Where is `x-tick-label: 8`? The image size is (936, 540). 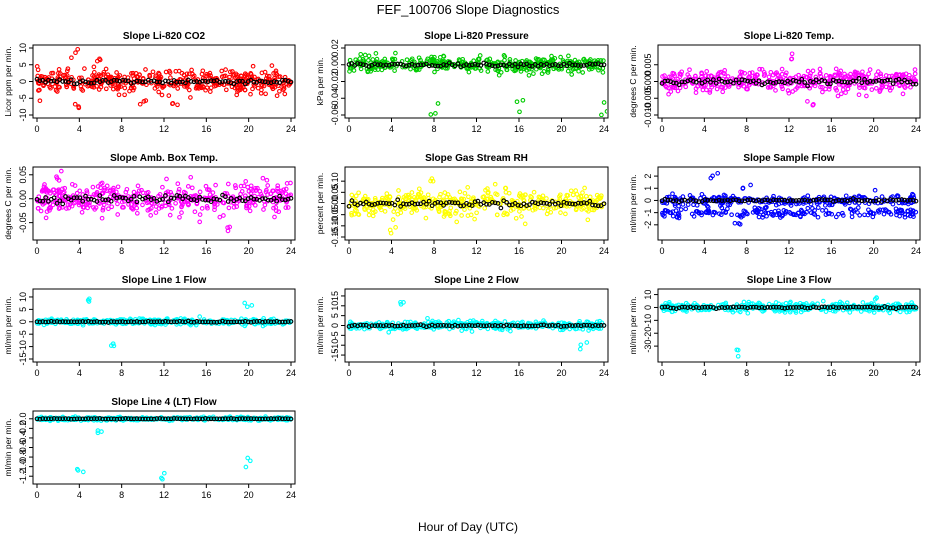 x-tick-label: 8 is located at coordinates (433, 129).